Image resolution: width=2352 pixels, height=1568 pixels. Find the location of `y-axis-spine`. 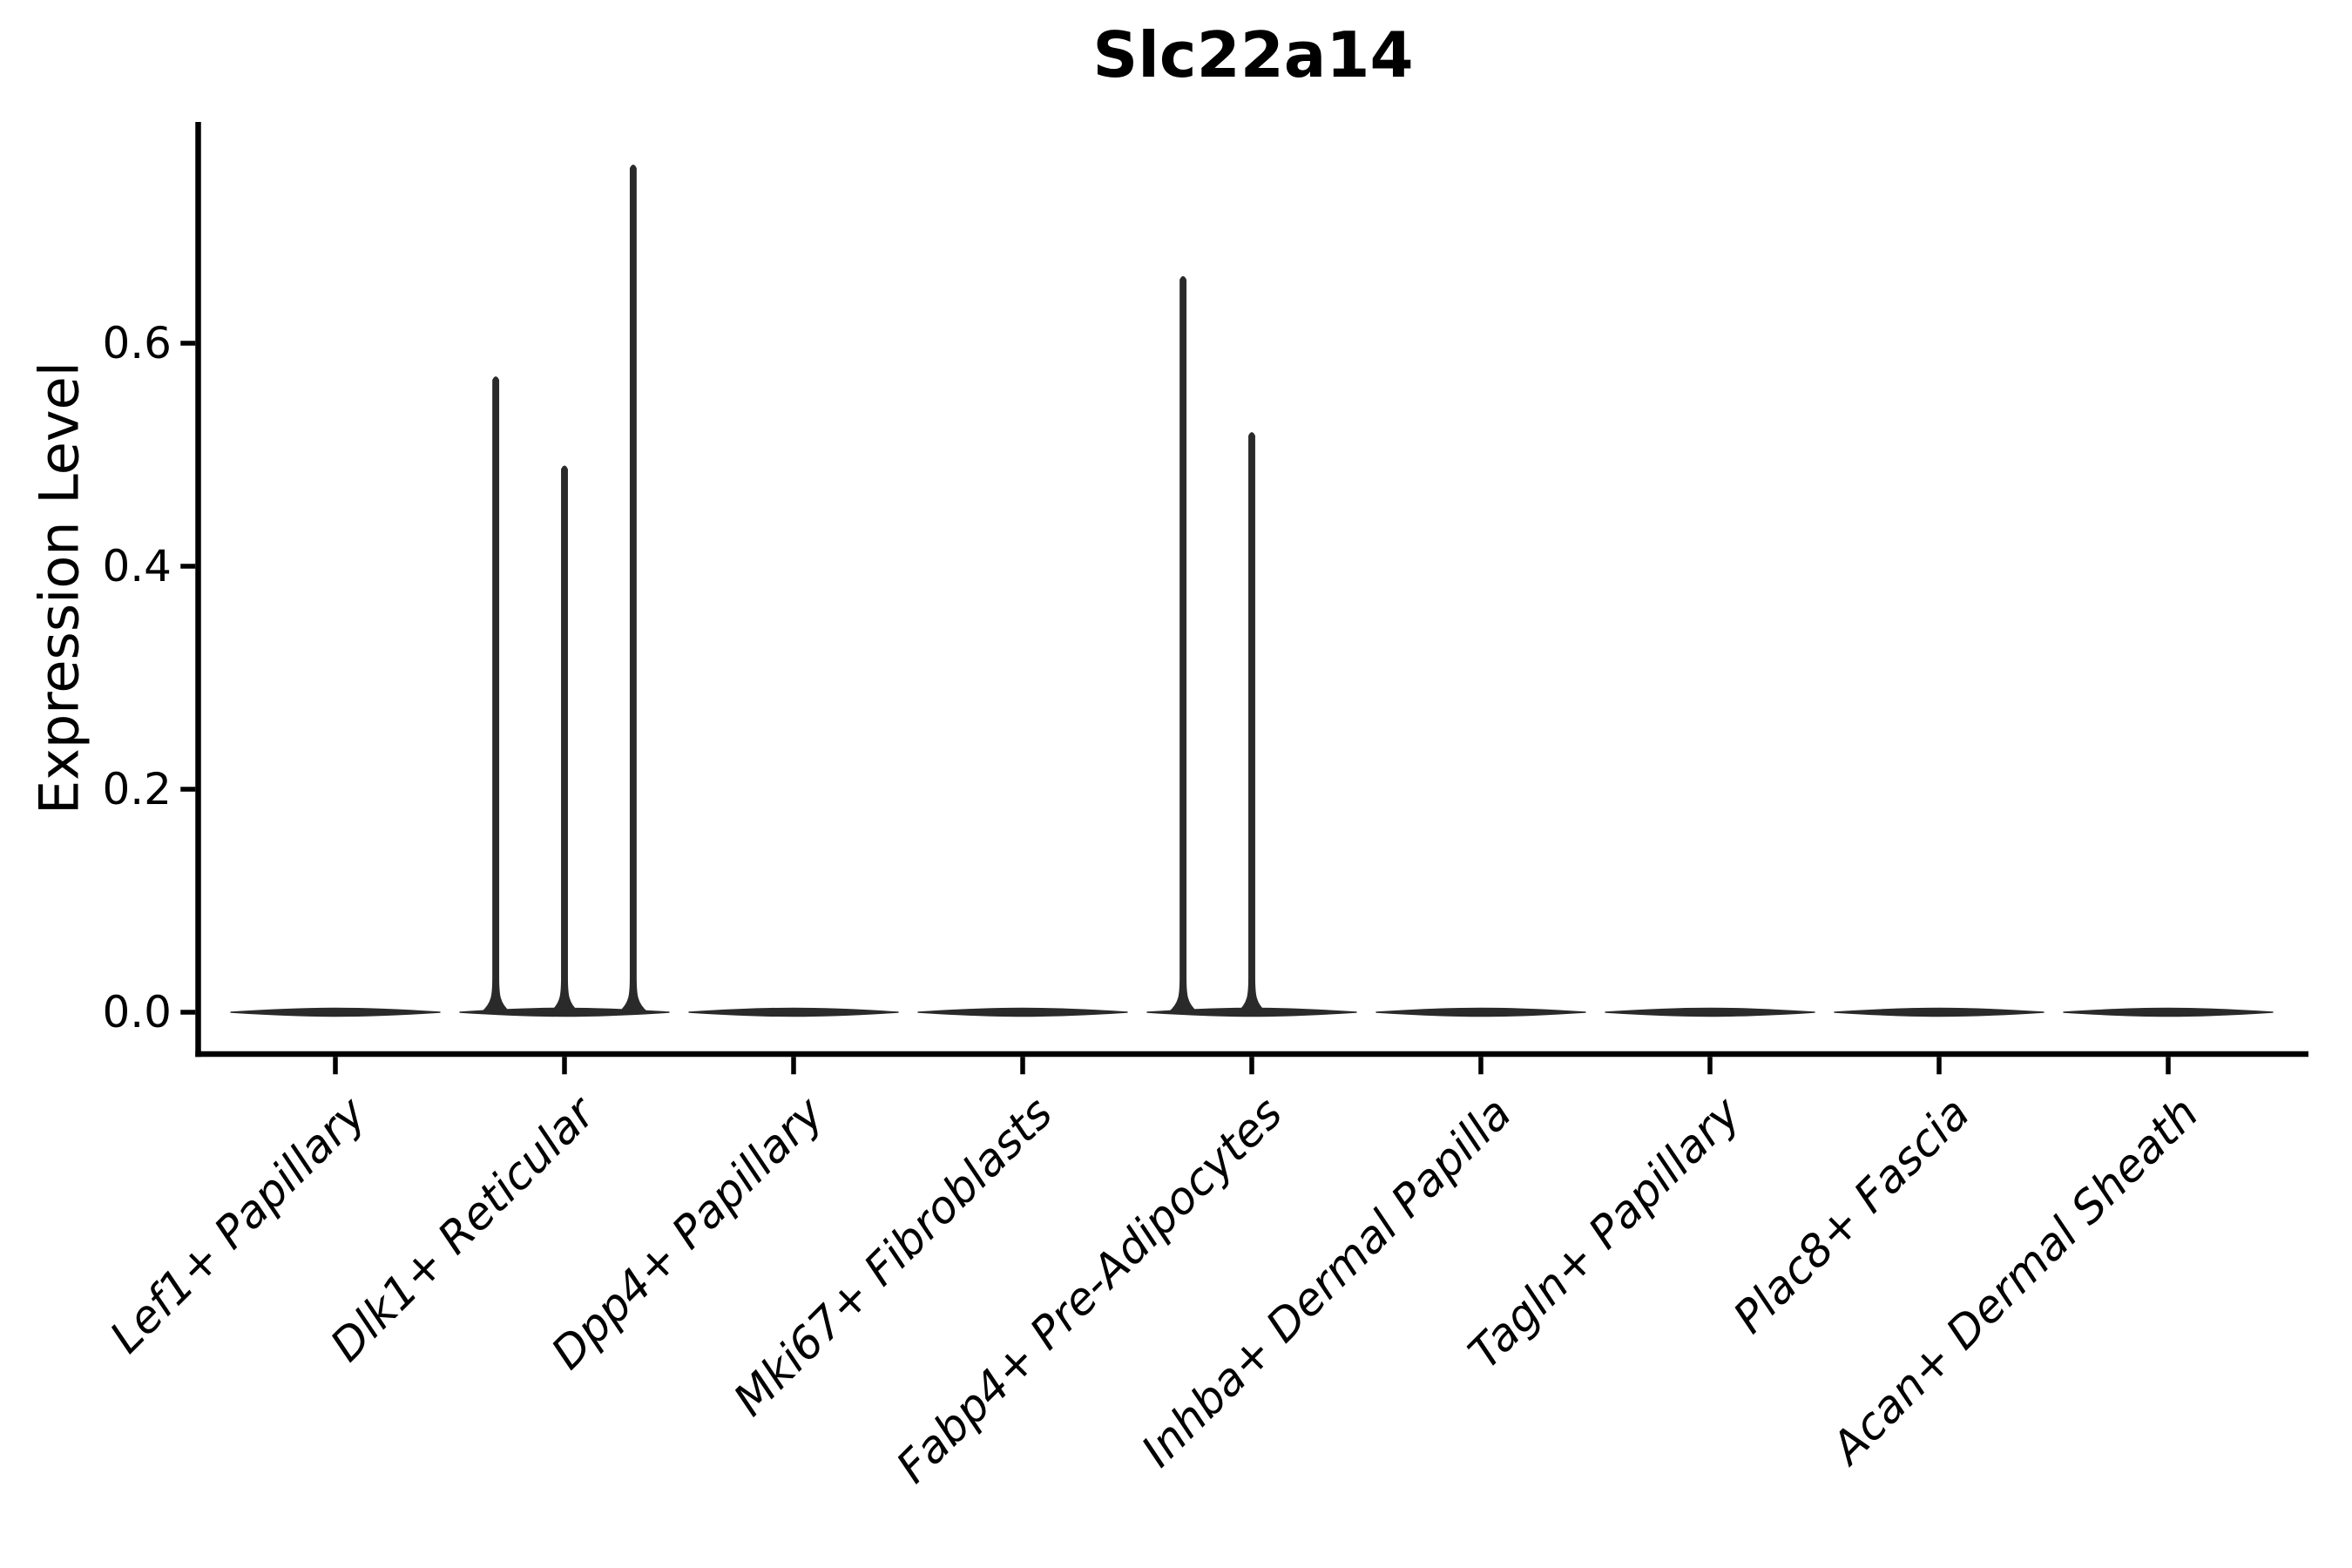

y-axis-spine is located at coordinates (198, 590).